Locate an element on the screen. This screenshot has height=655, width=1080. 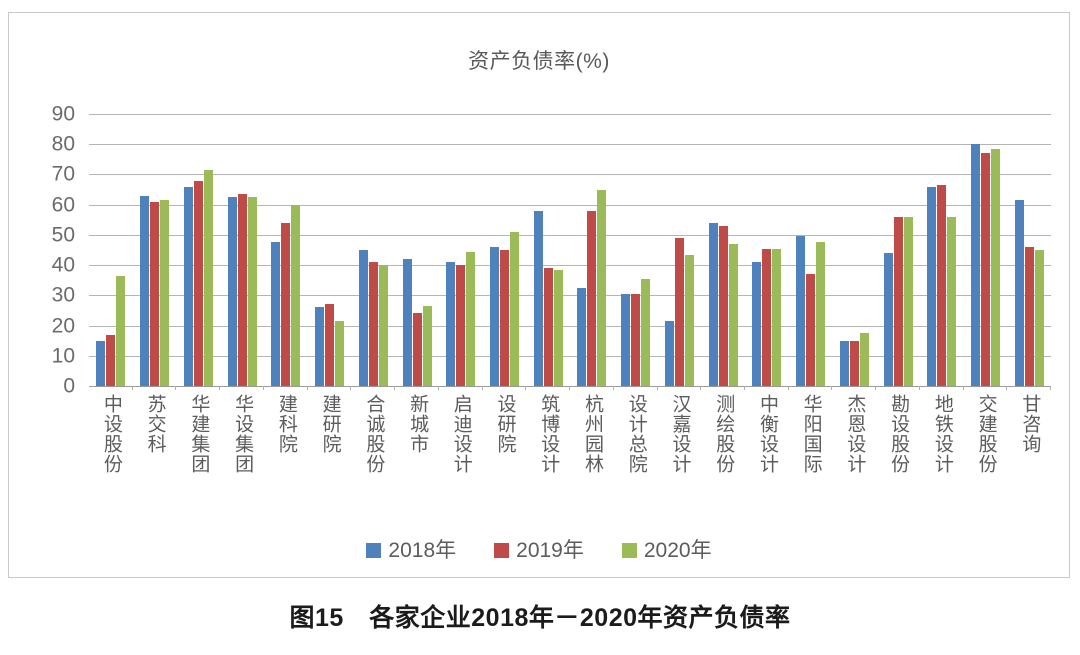
x-axis-category-text: 苏交科 is located at coordinates (155, 424).